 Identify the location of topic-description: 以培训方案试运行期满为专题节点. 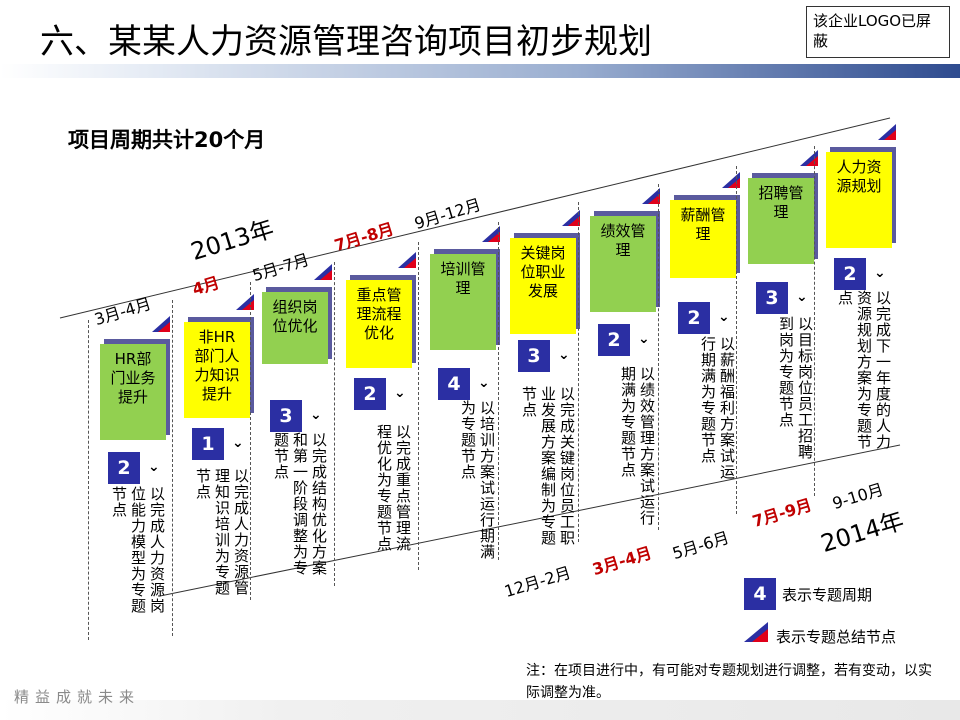
(477, 480).